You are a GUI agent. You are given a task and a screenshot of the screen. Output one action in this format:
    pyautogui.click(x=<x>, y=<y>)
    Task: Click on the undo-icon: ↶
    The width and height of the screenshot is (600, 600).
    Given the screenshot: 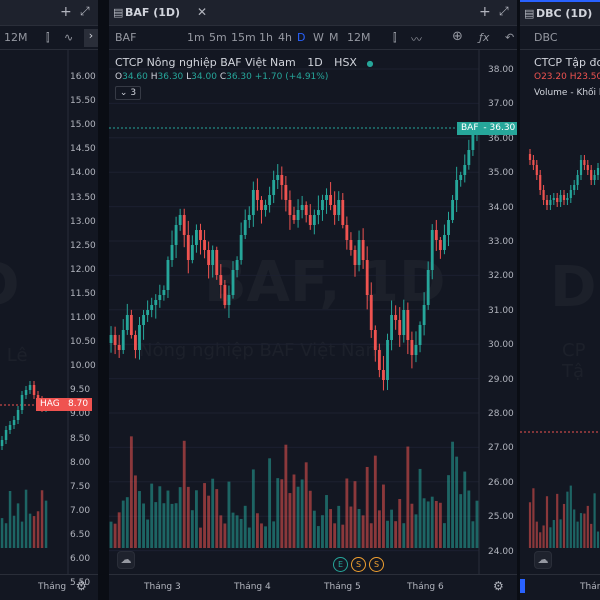 What is the action you would take?
    pyautogui.click(x=510, y=37)
    